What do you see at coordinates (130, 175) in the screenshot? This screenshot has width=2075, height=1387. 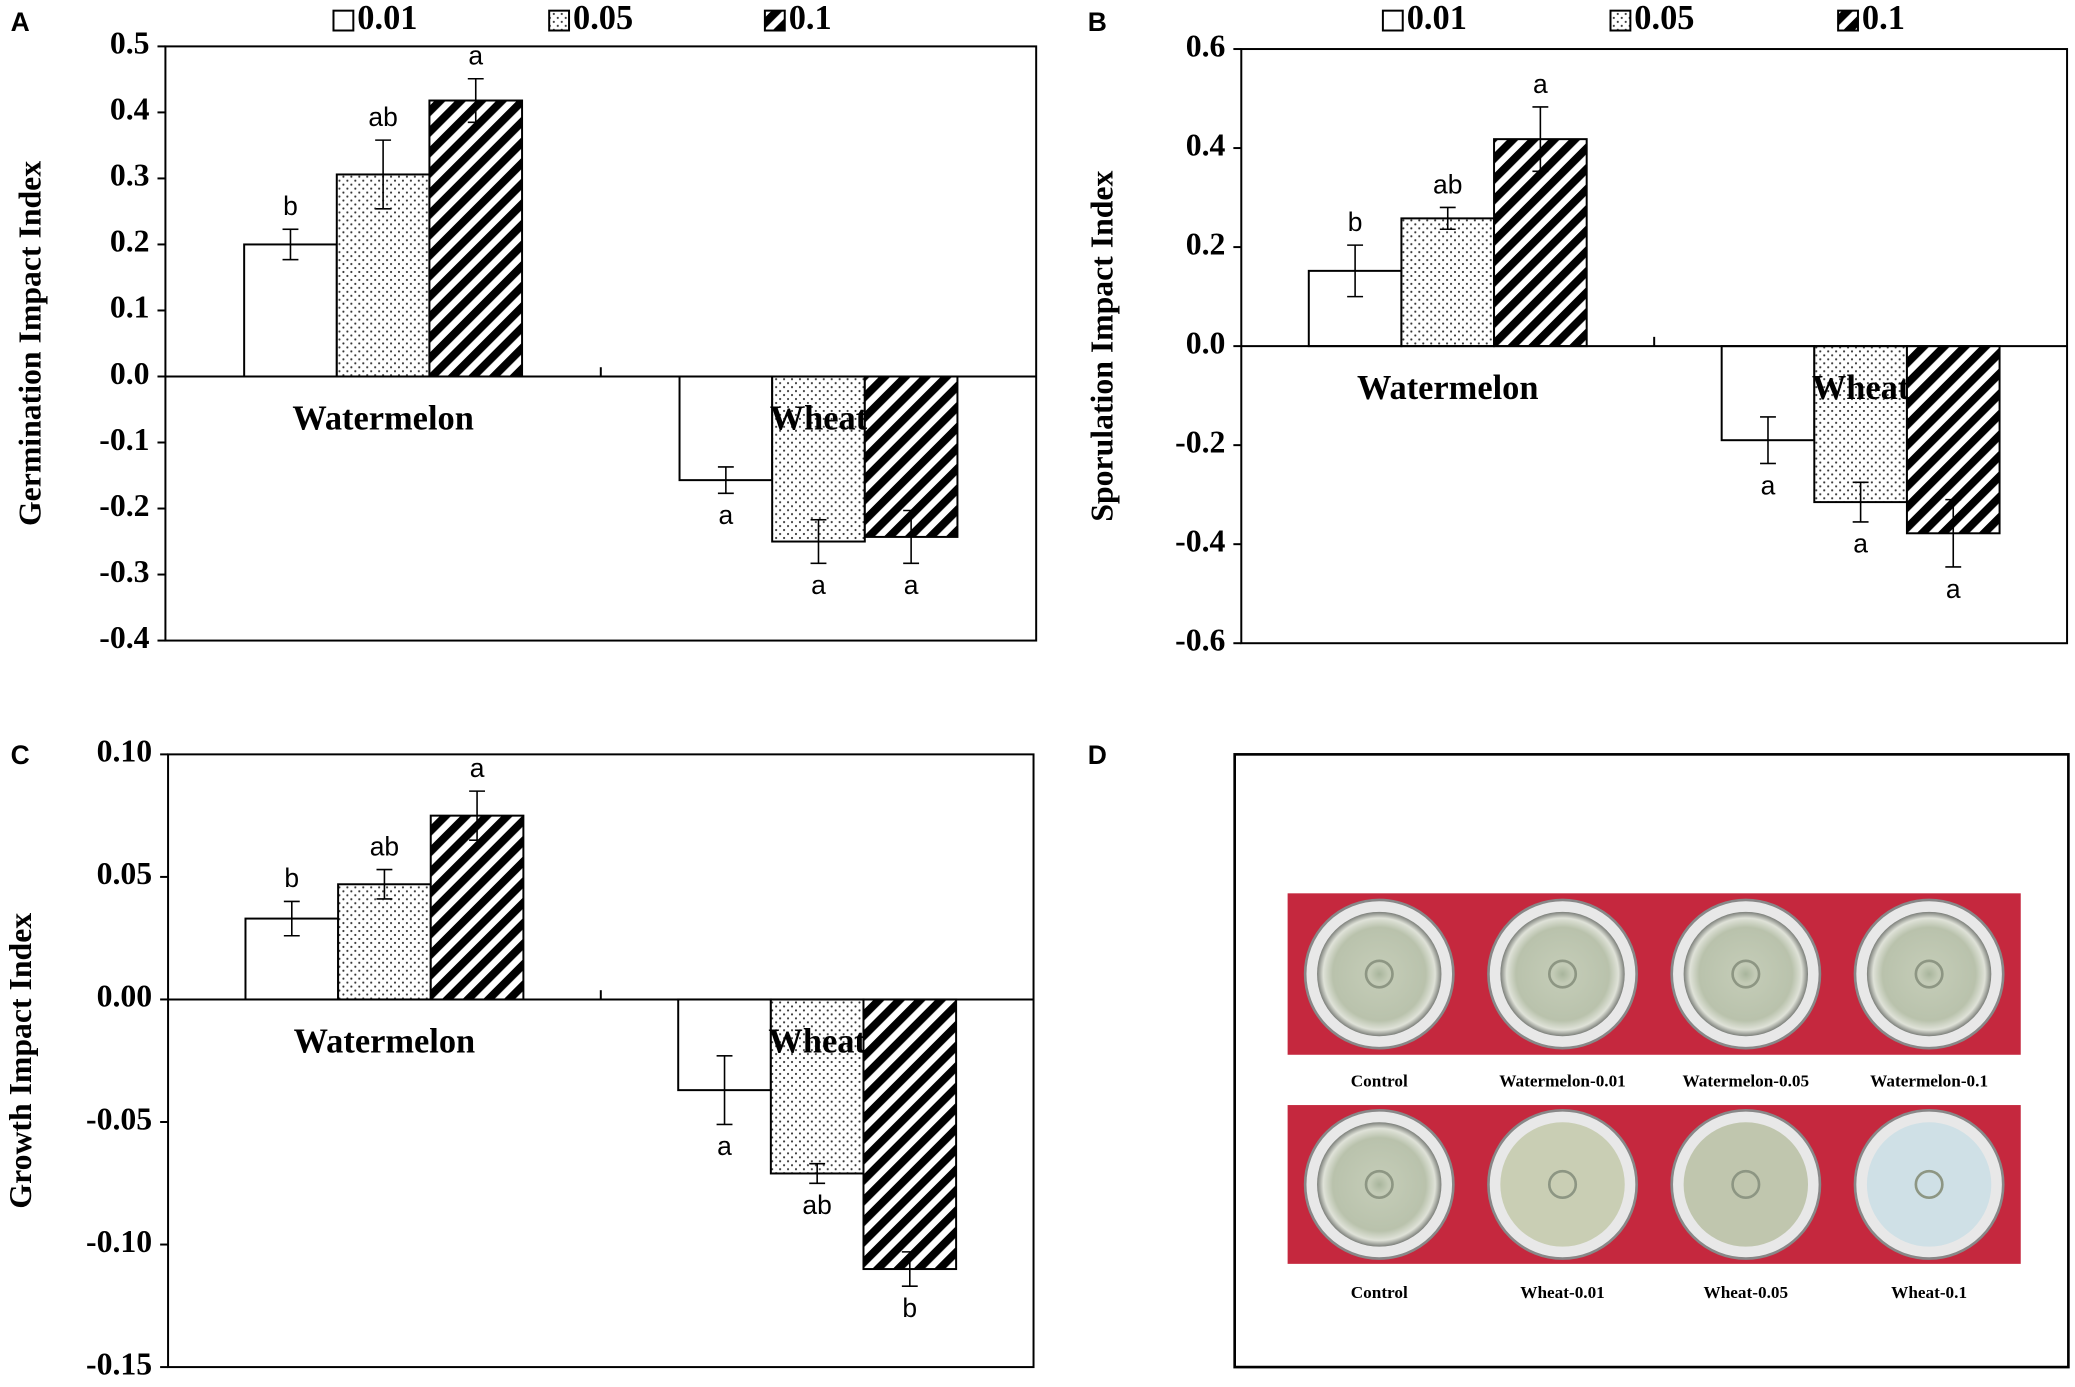 I see `y-tick-label: 0.3` at bounding box center [130, 175].